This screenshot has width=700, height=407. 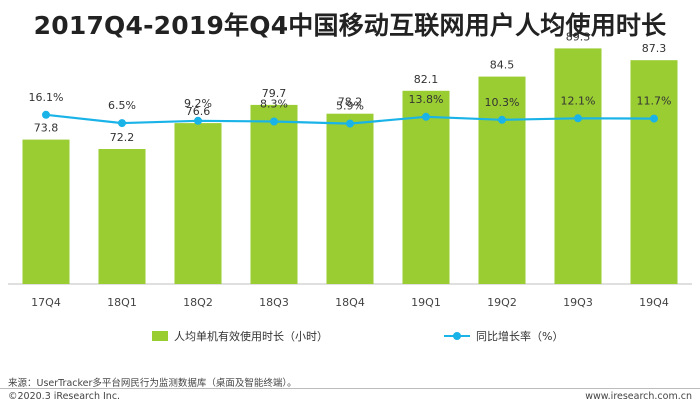 What do you see at coordinates (426, 116) in the screenshot?
I see `growth-point-19Q1` at bounding box center [426, 116].